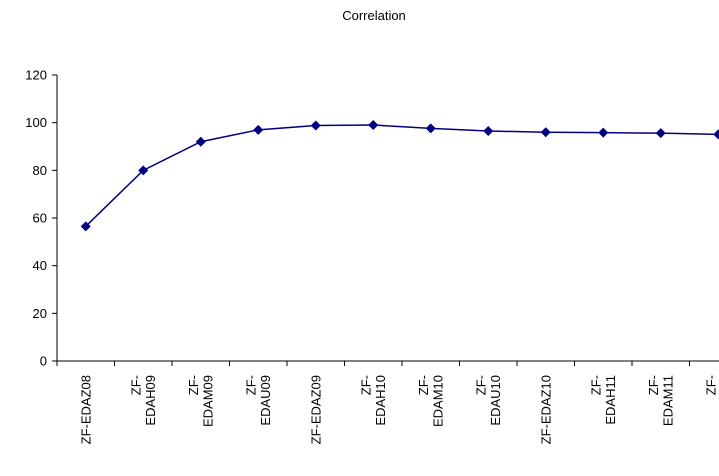 Image resolution: width=719 pixels, height=476 pixels. I want to click on x-tick-label: ZF-EDAZ08, so click(85, 409).